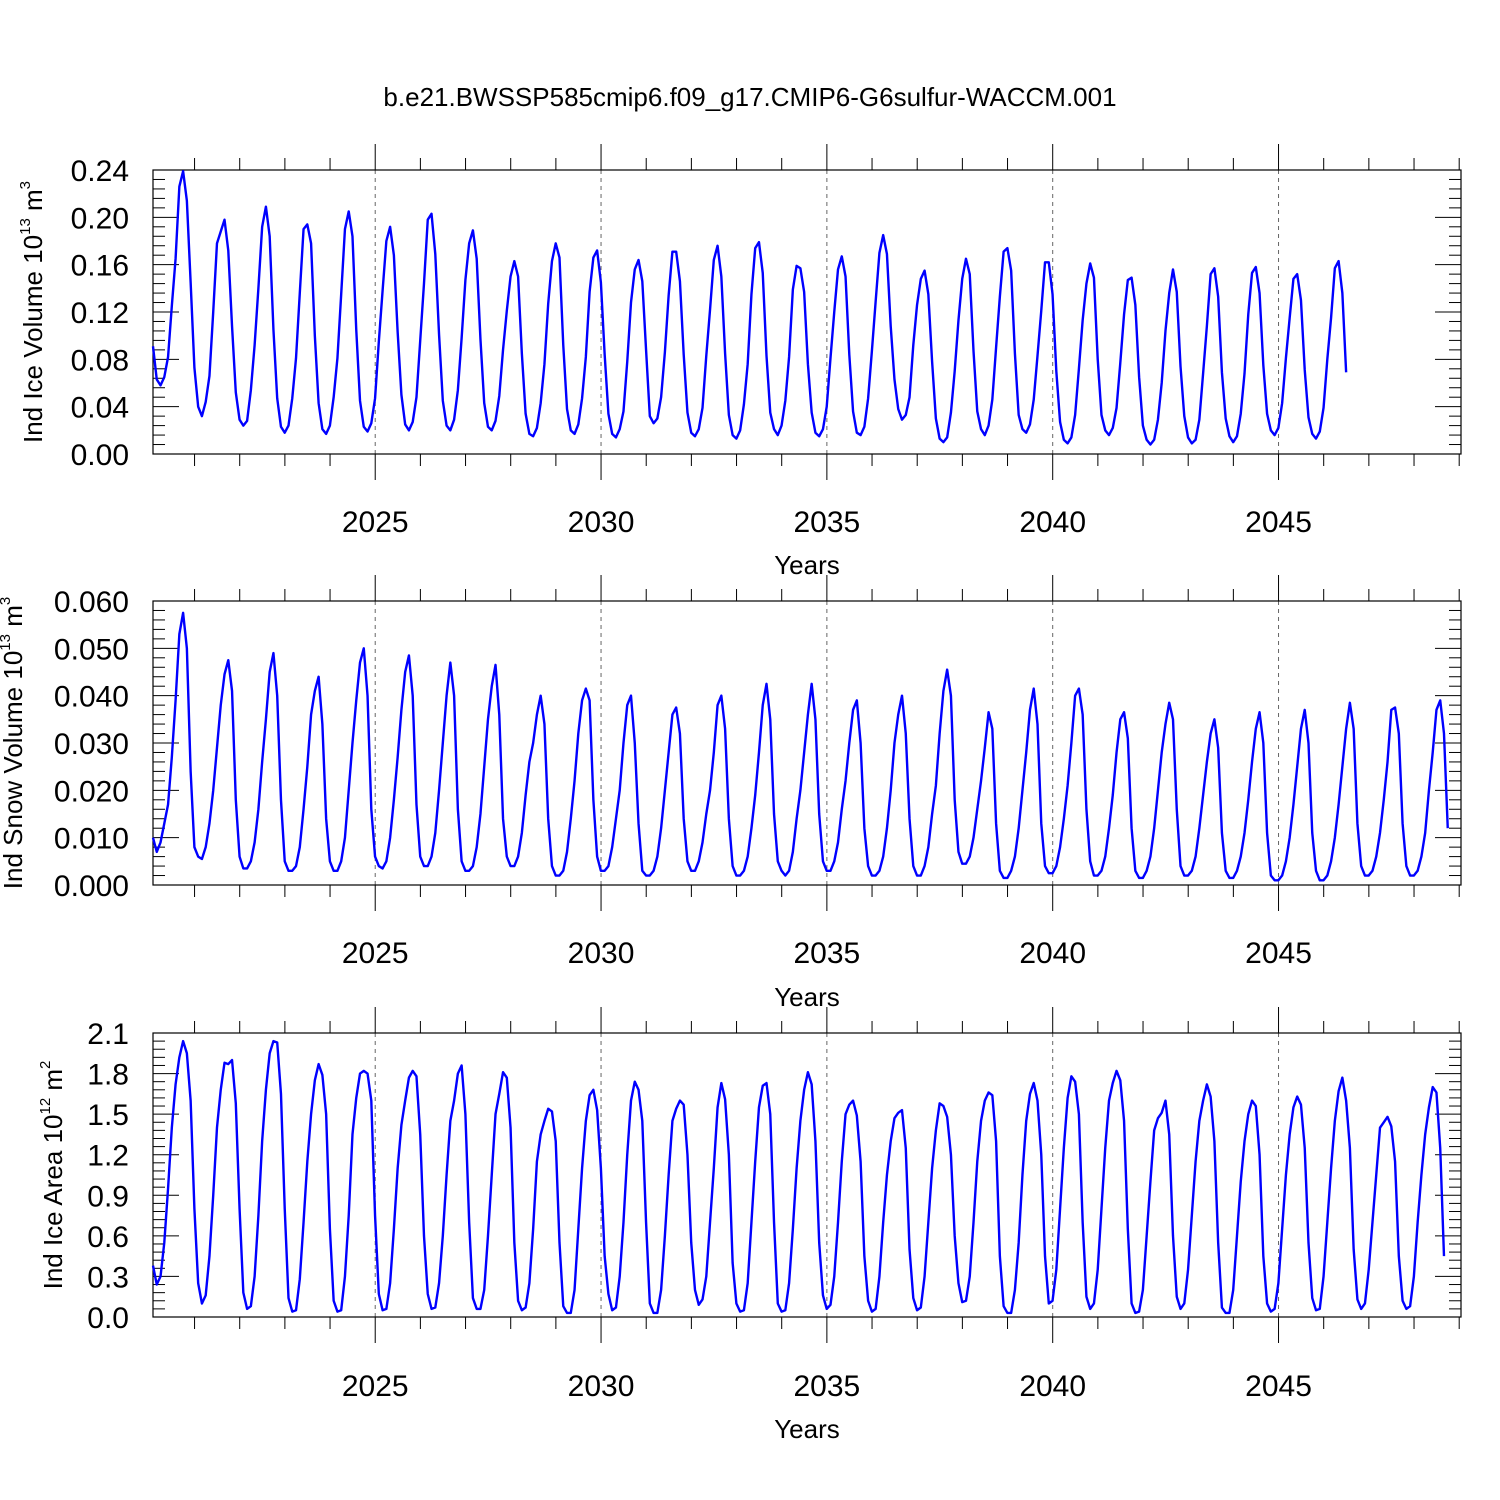 This screenshot has width=1500, height=1500. I want to click on y-tick-label: 0.0, so click(108, 1318).